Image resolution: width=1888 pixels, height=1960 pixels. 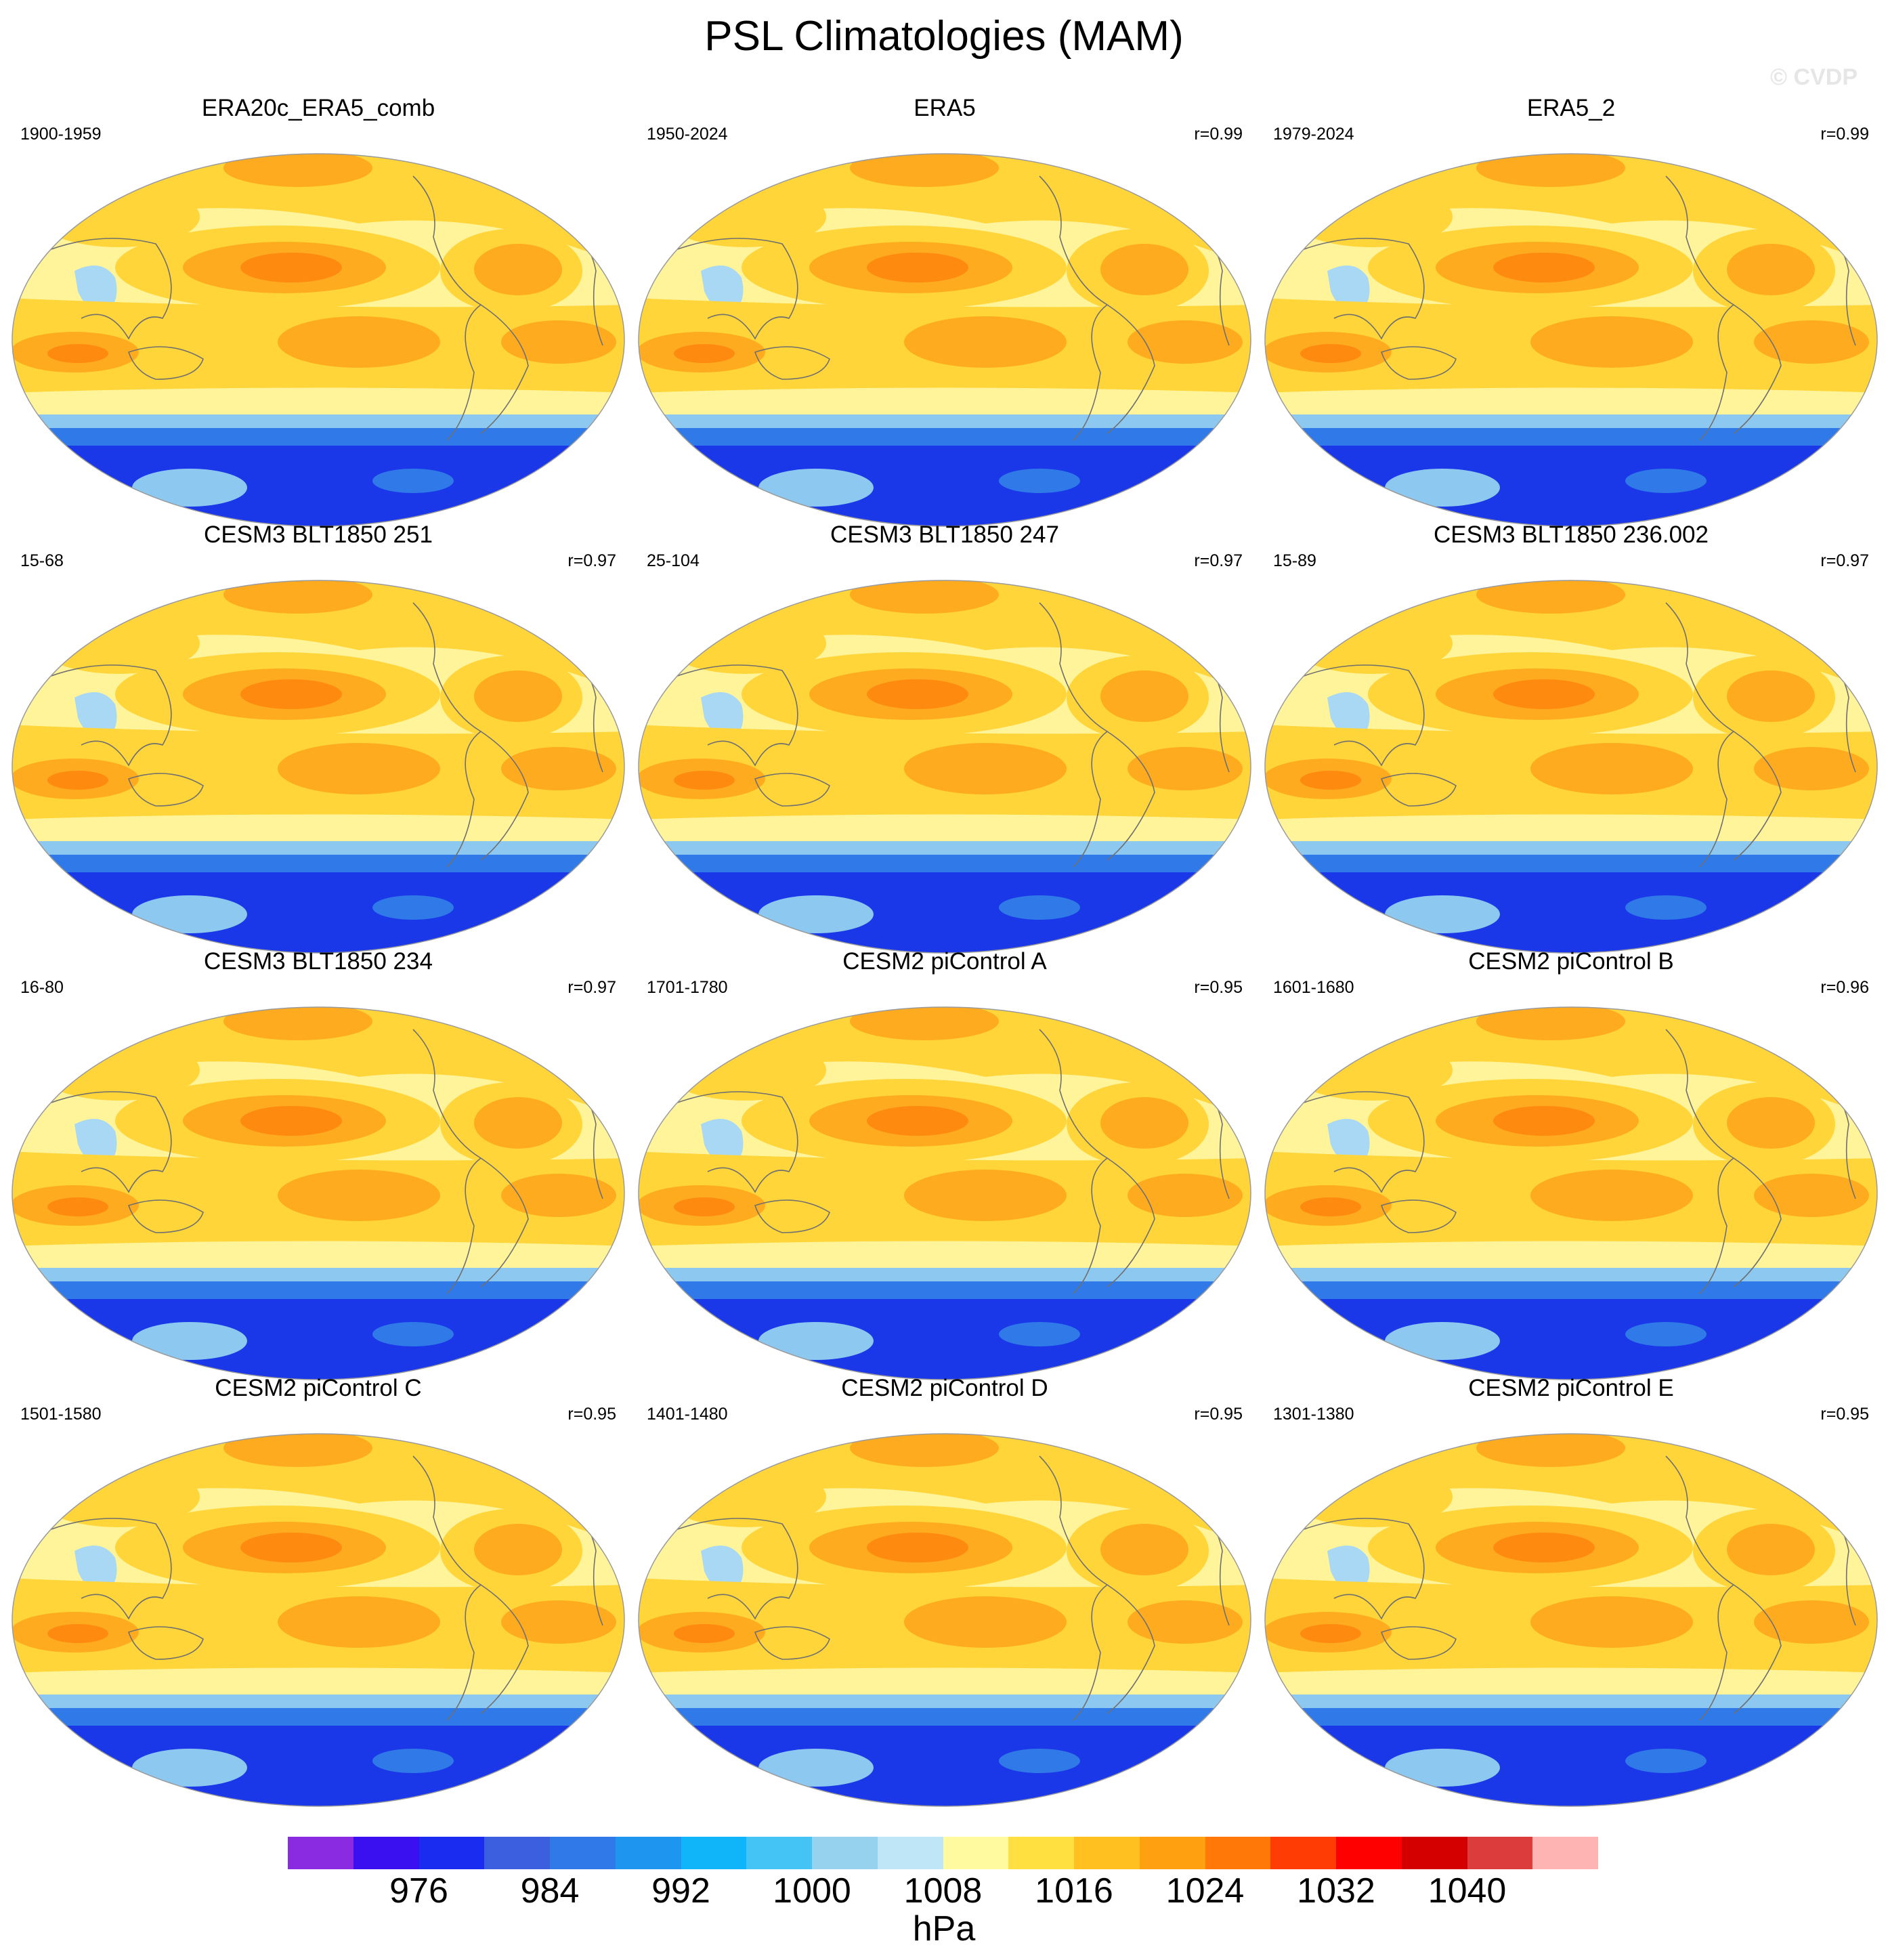 What do you see at coordinates (318, 534) in the screenshot?
I see `panel-title: CESM3 BLT1850 251` at bounding box center [318, 534].